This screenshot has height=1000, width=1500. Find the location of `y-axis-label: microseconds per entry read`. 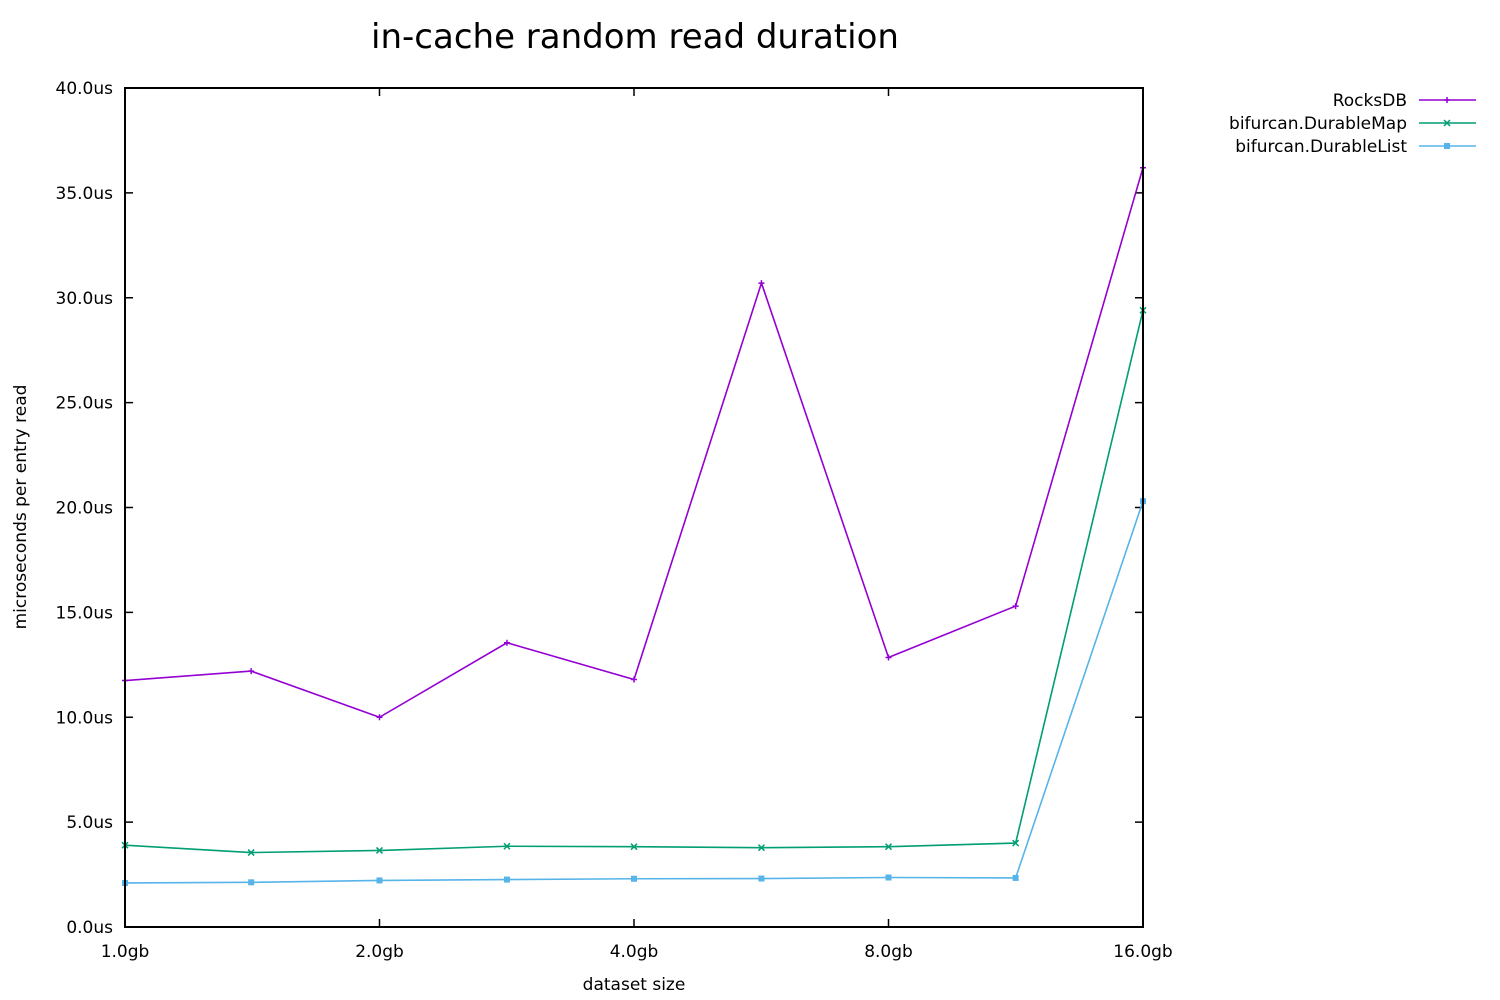

y-axis-label: microseconds per entry read is located at coordinates (21, 507).